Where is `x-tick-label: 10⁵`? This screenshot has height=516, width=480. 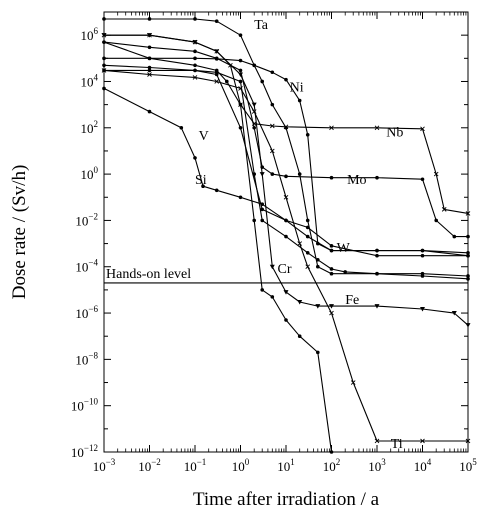
x-tick-label: 10⁵ is located at coordinates (468, 465).